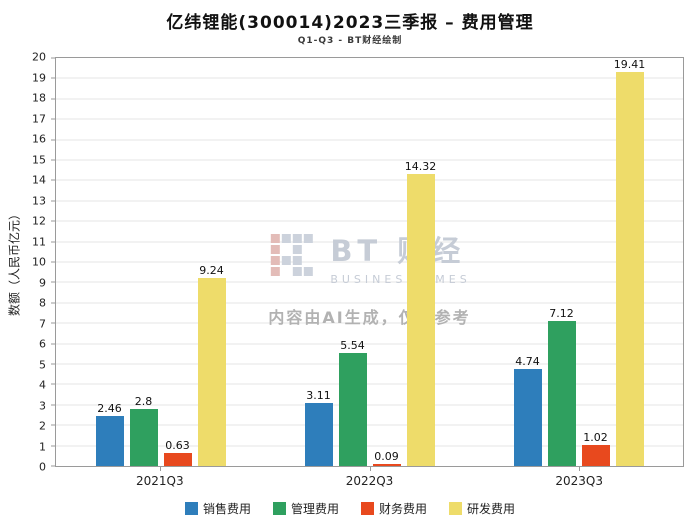  What do you see at coordinates (42, 344) in the screenshot?
I see `y-tick-label: 6` at bounding box center [42, 344].